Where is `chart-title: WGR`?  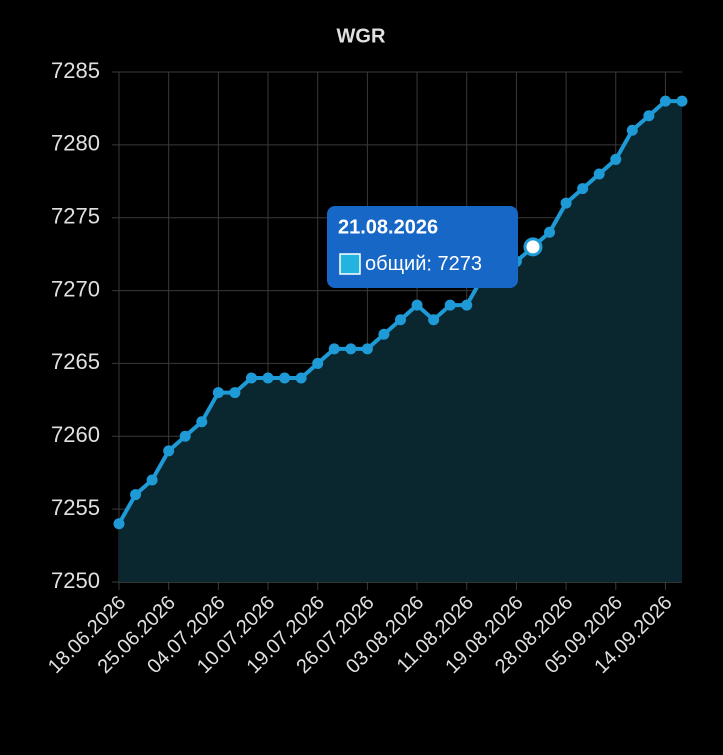 chart-title: WGR is located at coordinates (361, 36).